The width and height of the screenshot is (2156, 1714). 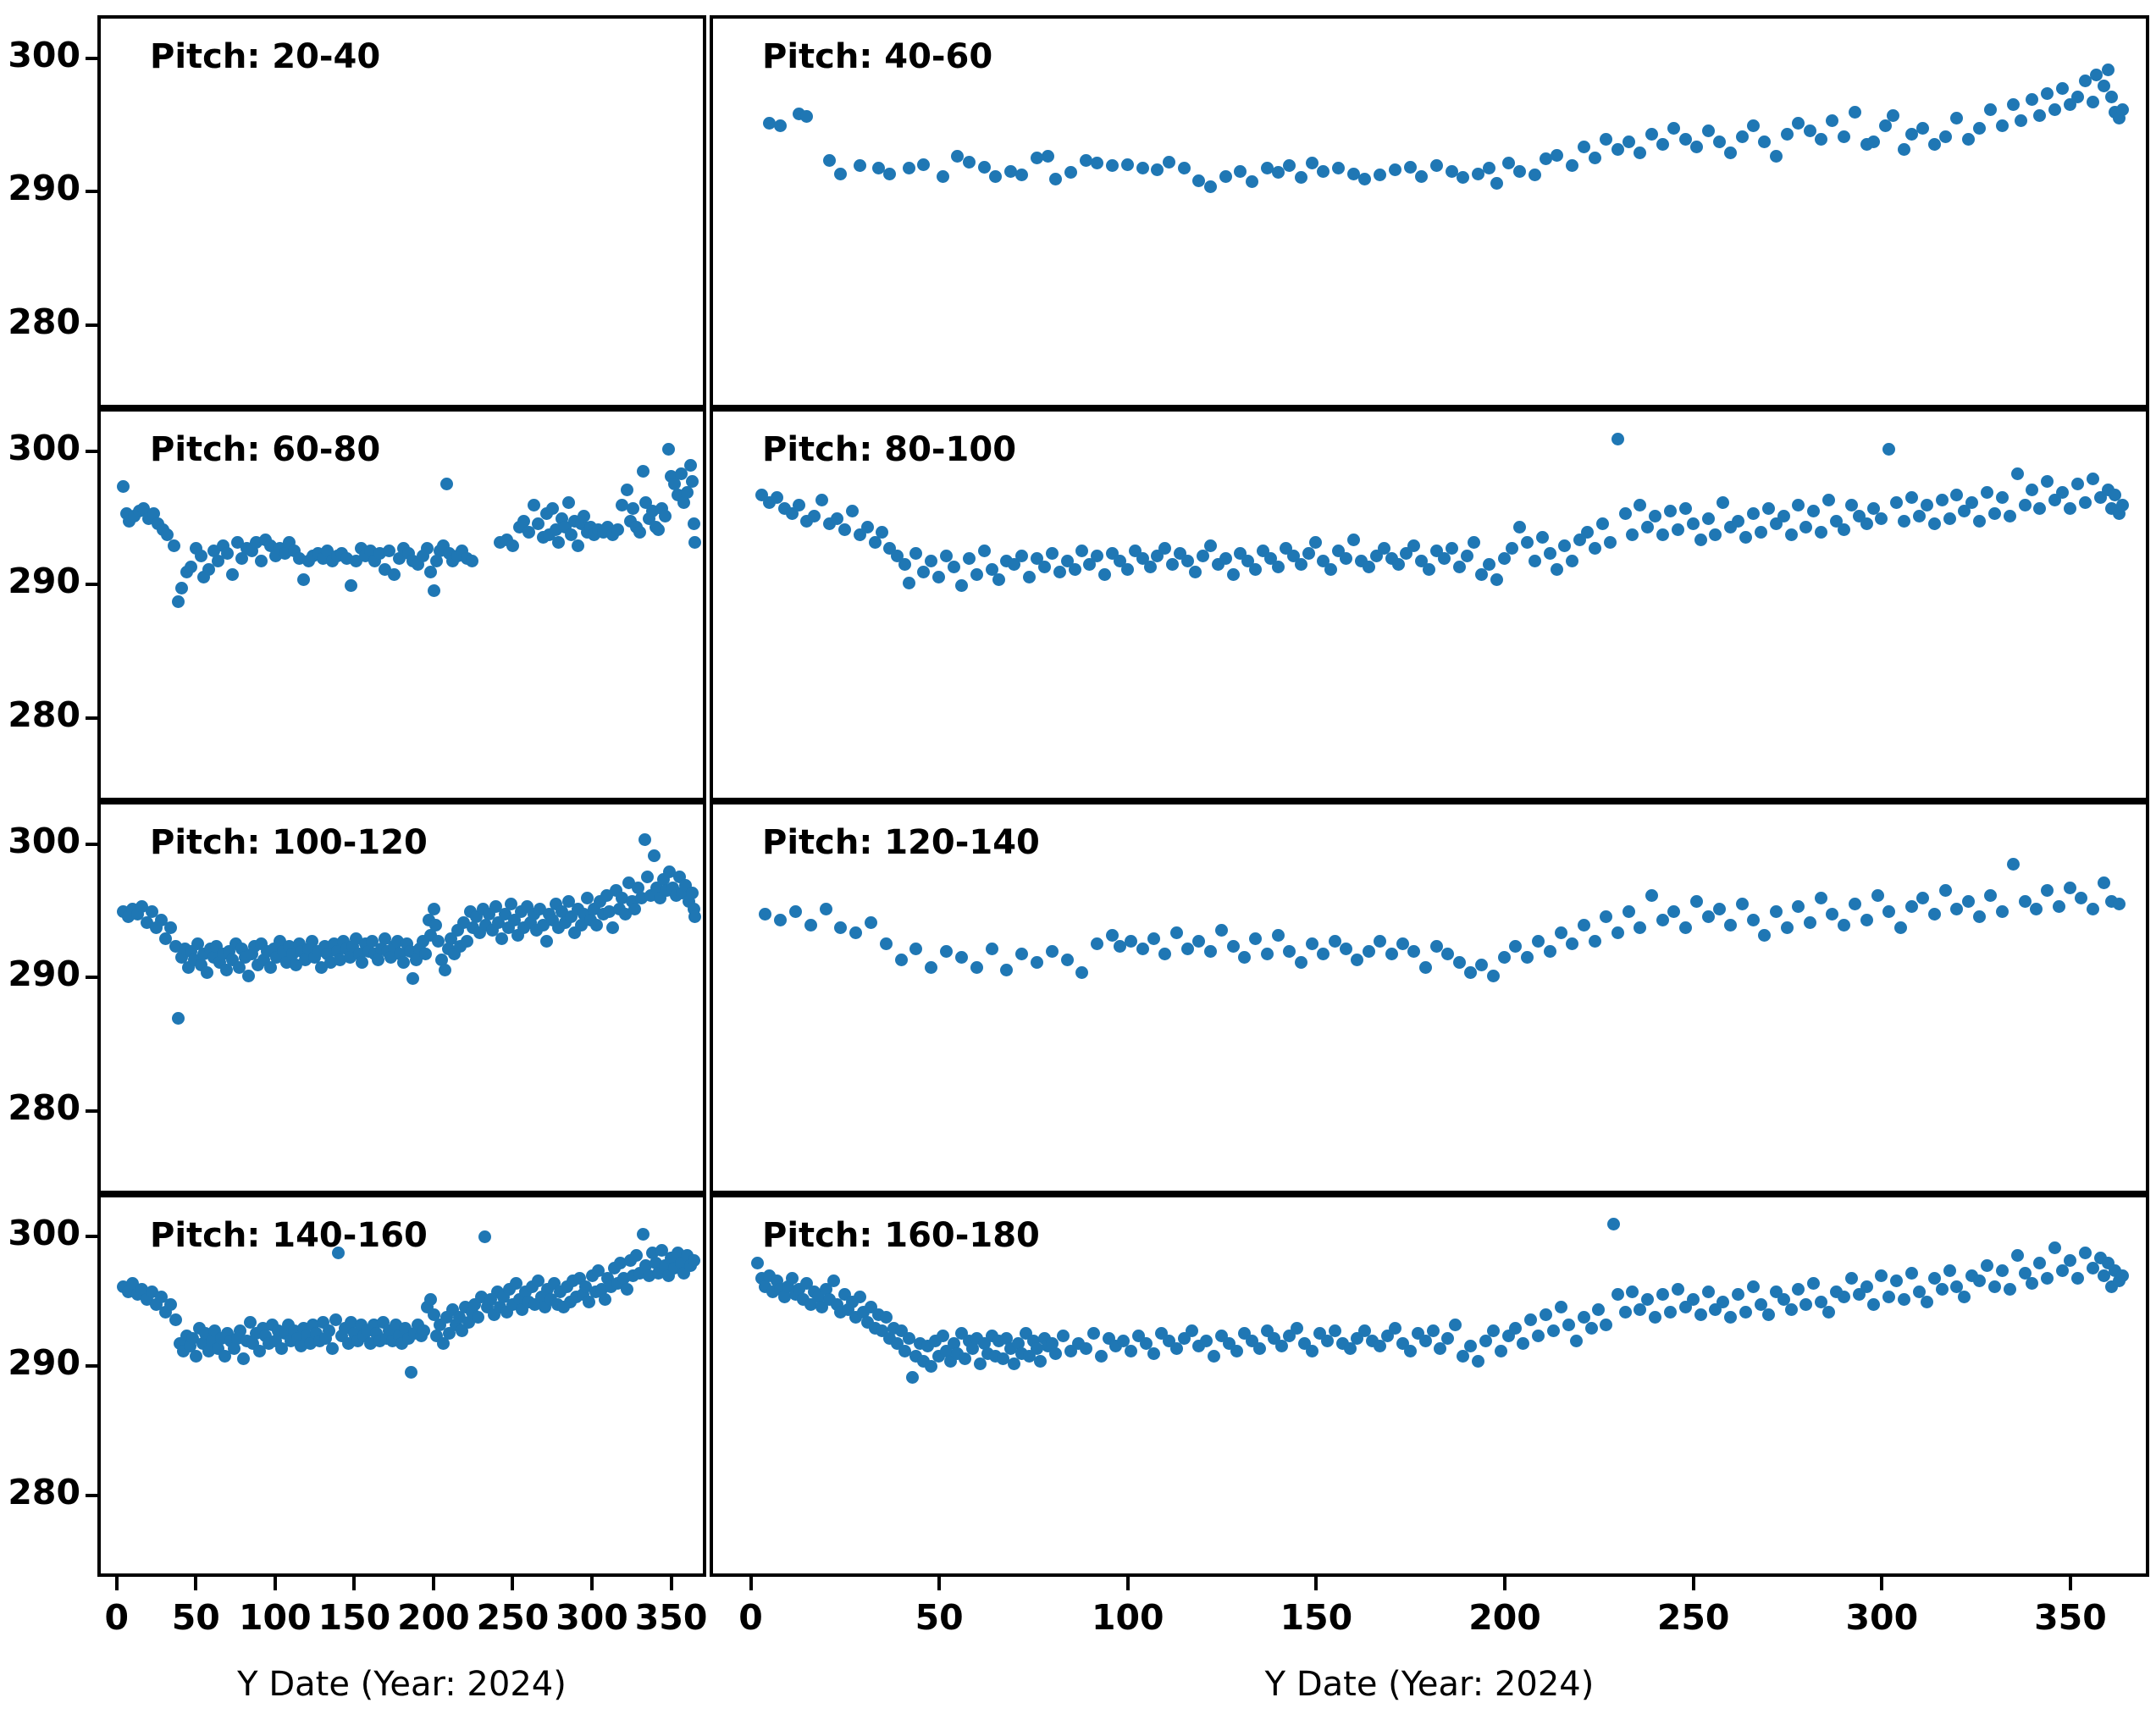 I want to click on y-axis-tick-label: 290, so click(x=44, y=1363).